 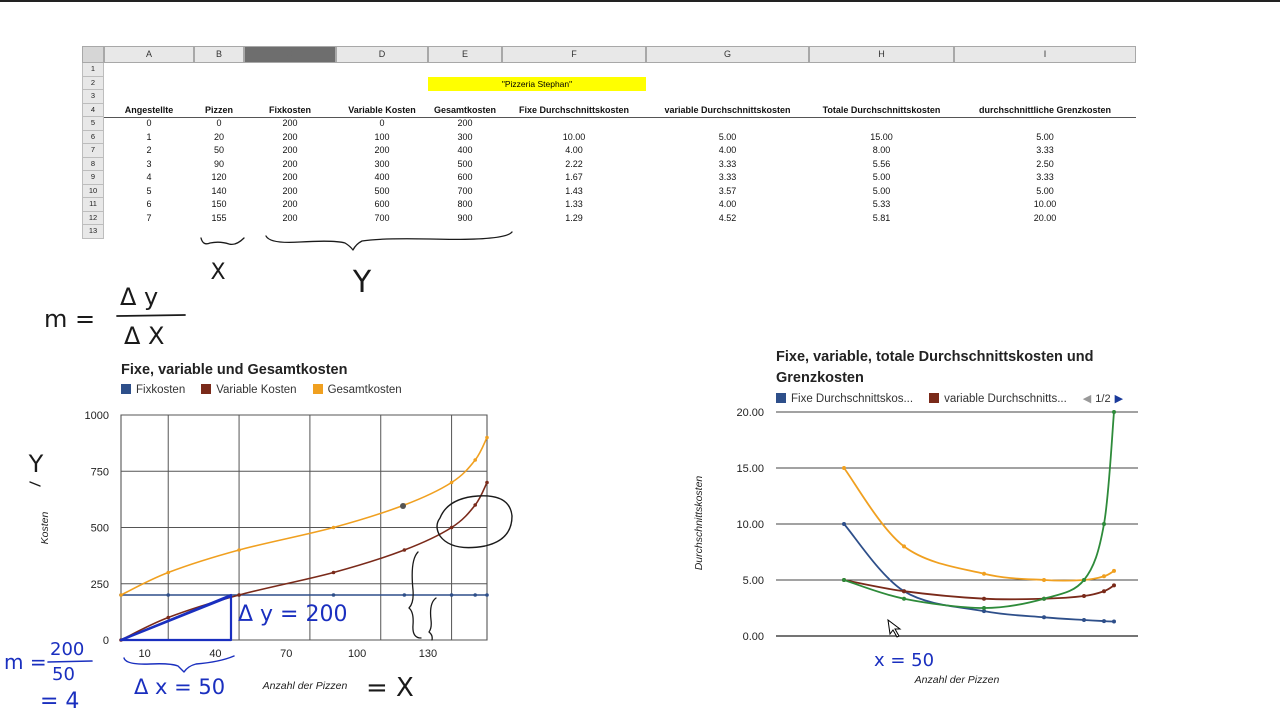 What do you see at coordinates (93, 110) in the screenshot?
I see `row-header-4: 4` at bounding box center [93, 110].